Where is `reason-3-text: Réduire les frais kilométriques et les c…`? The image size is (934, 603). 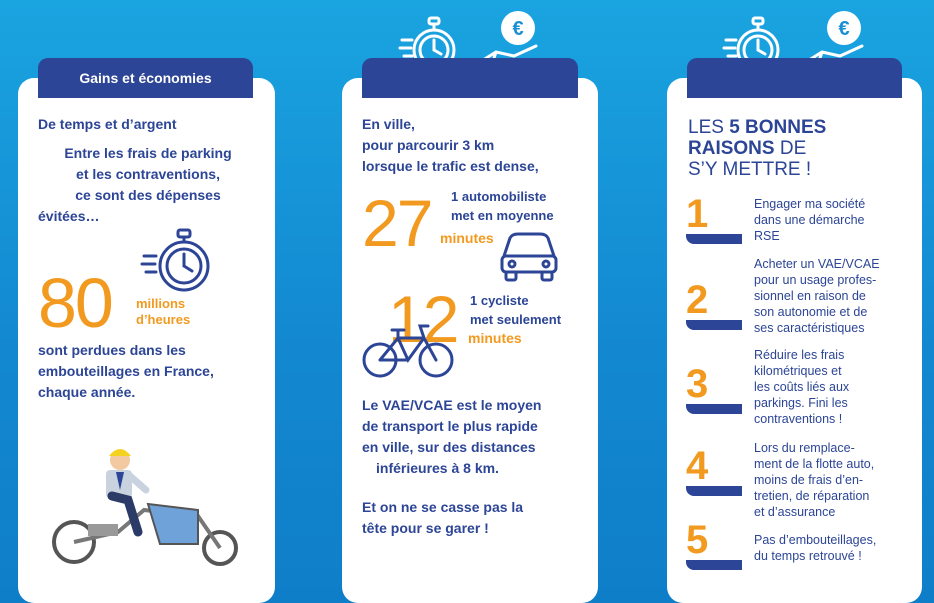
reason-3-text: Réduire les frais kilométriques et les c… is located at coordinates (801, 387).